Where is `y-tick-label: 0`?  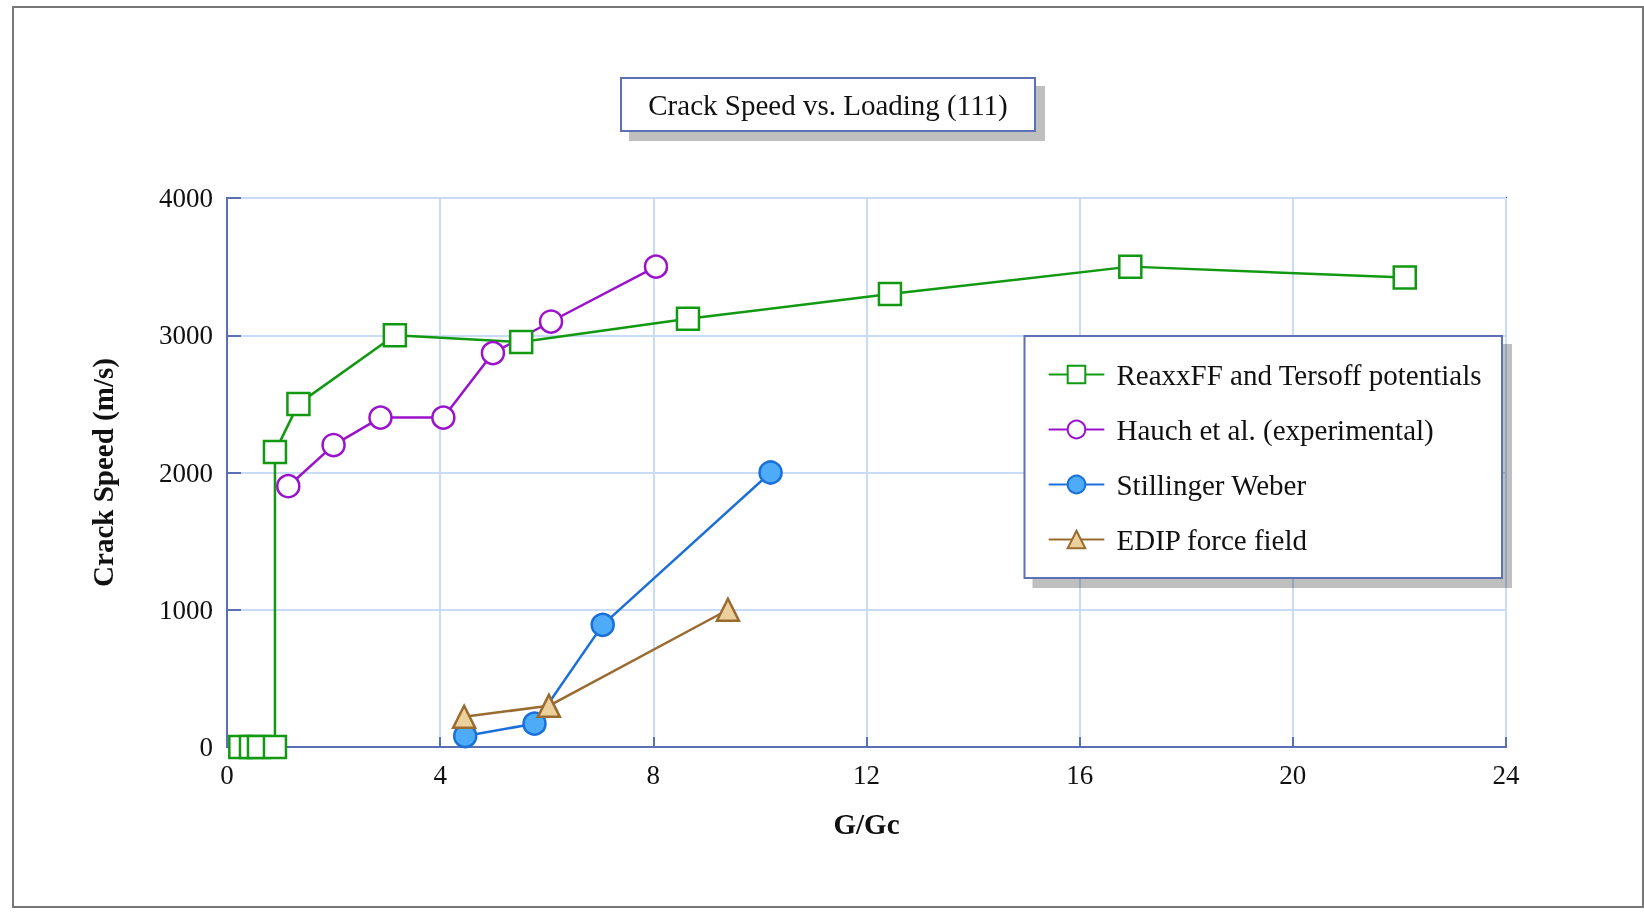
y-tick-label: 0 is located at coordinates (206, 747).